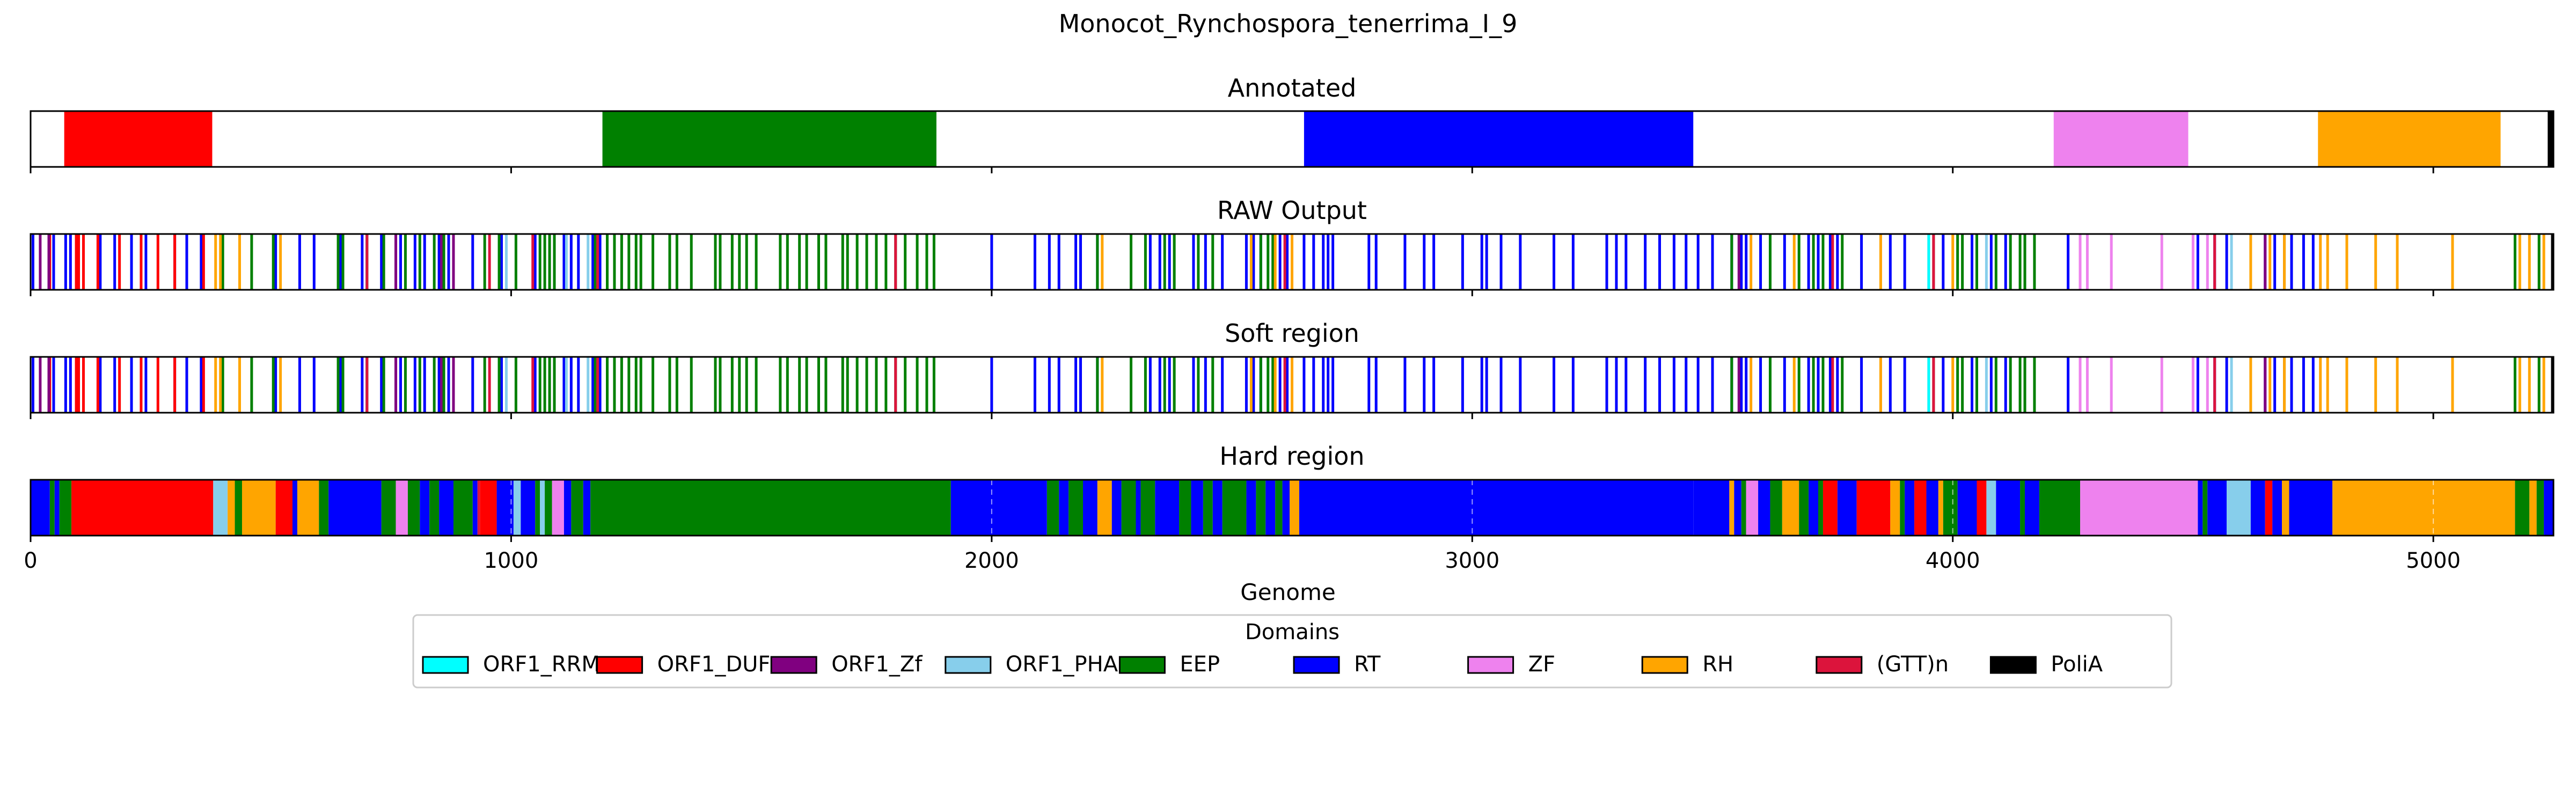  What do you see at coordinates (1292, 369) in the screenshot?
I see `track-soft-region: Soft region` at bounding box center [1292, 369].